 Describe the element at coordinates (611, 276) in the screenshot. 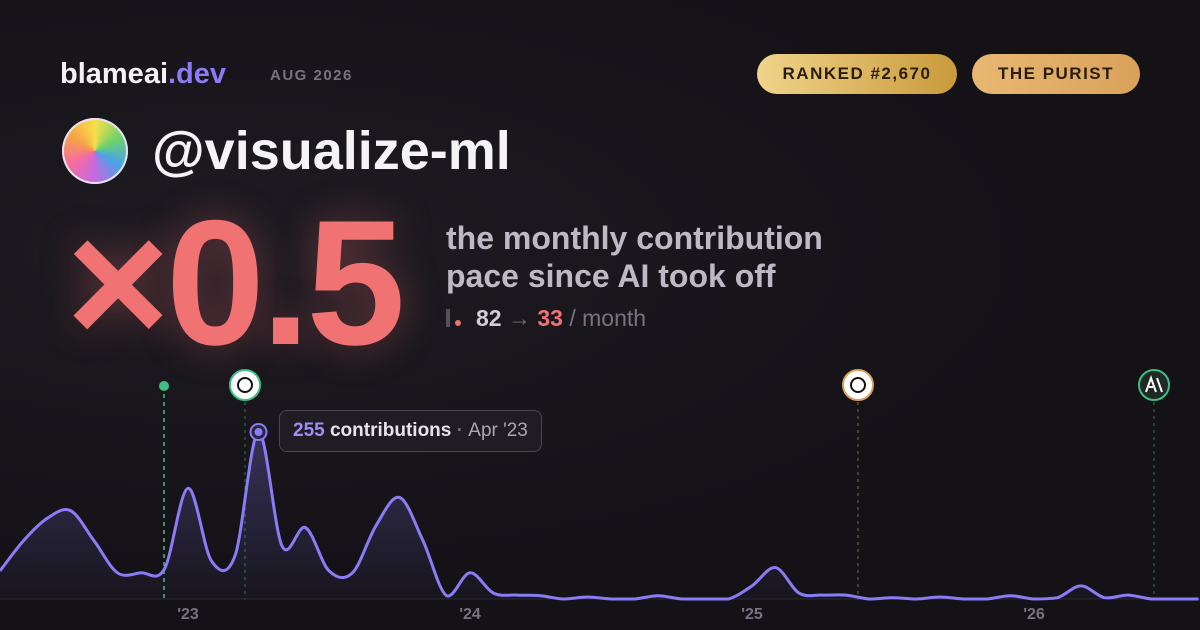

I see `description-2: pace since AI took off` at that location.